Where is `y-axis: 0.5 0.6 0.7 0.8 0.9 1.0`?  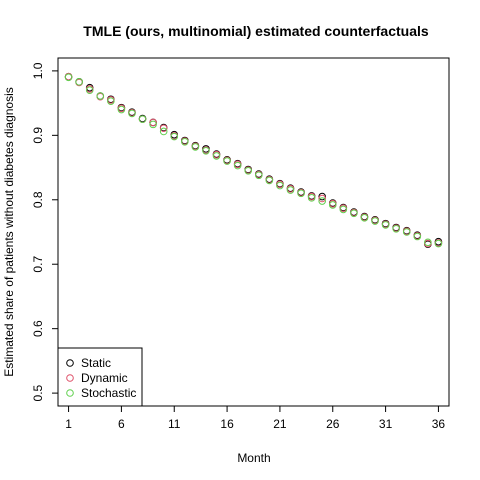 y-axis: 0.5 0.6 0.7 0.8 0.9 1.0 is located at coordinates (45, 231).